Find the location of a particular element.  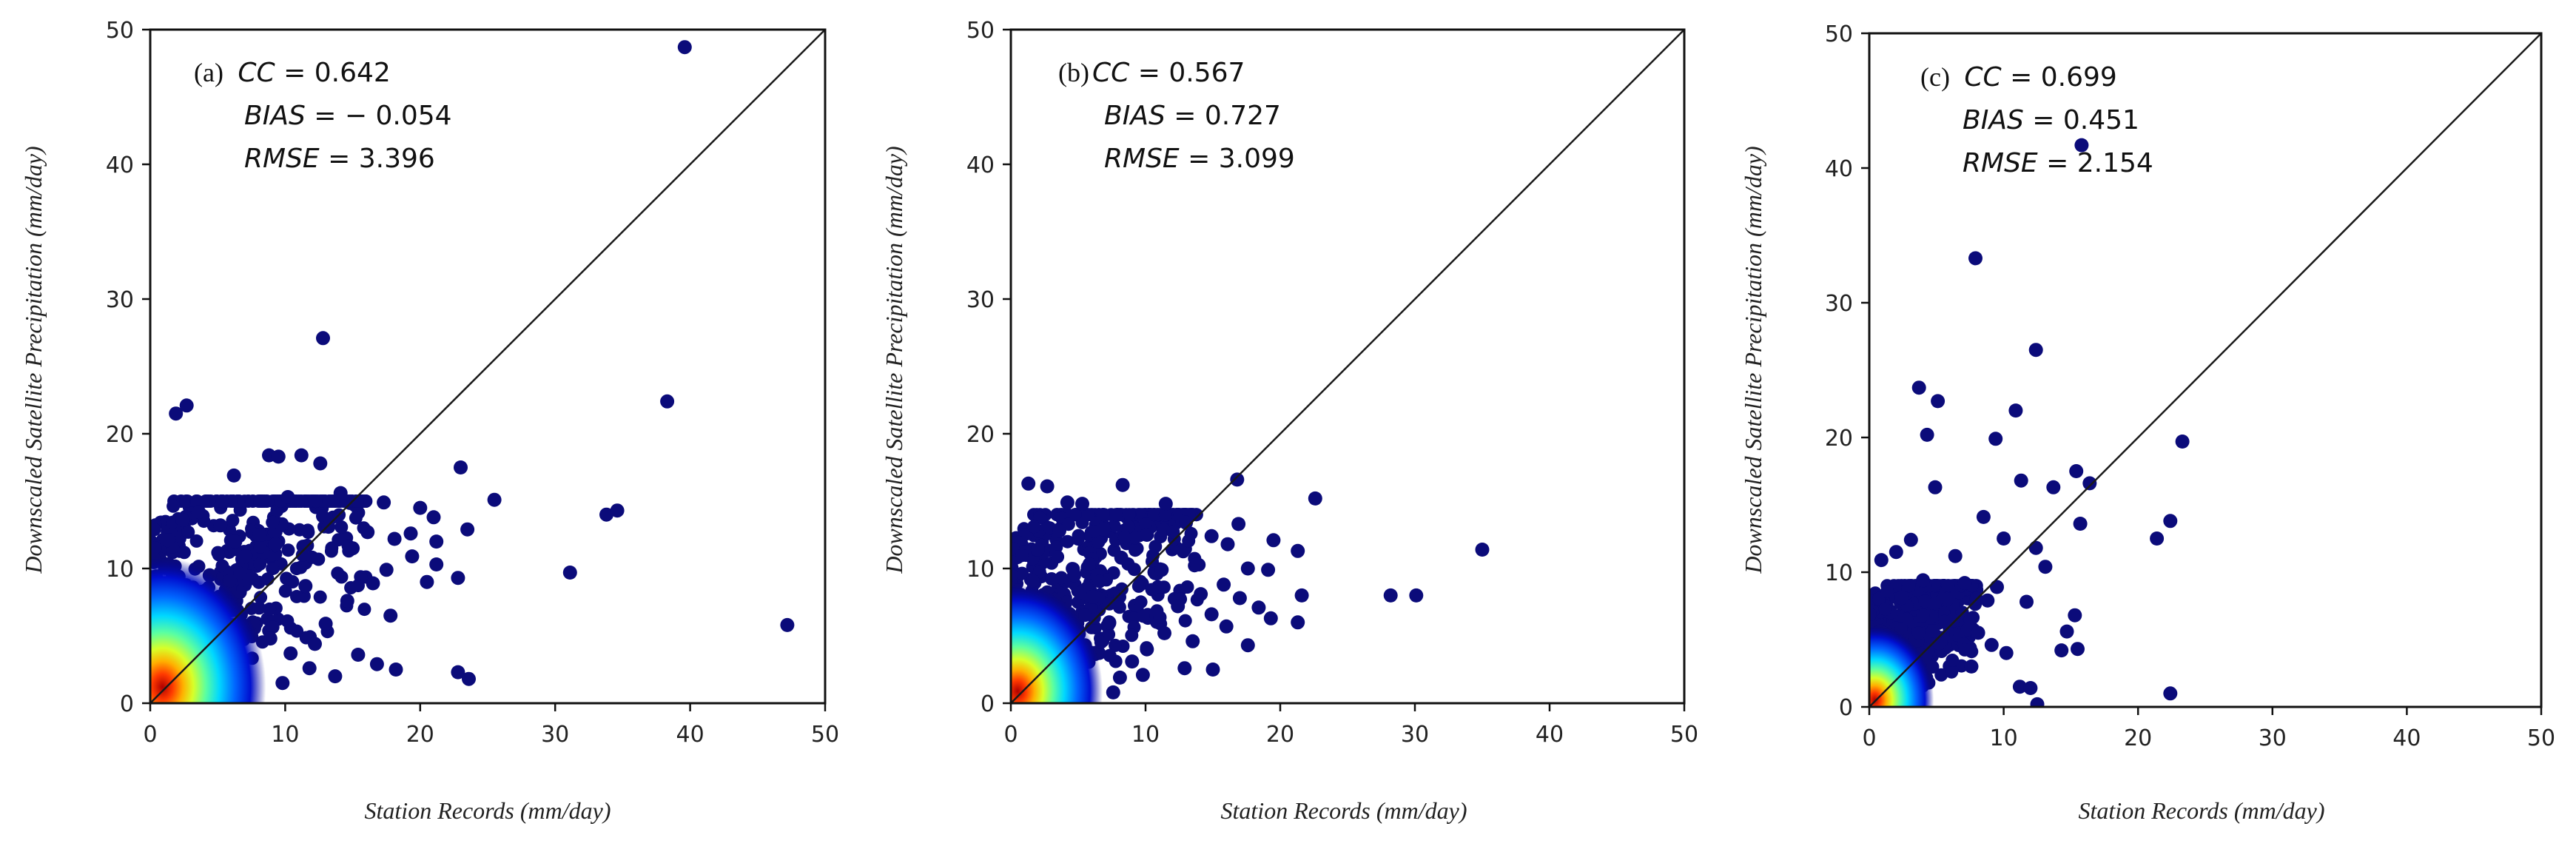

panel-c-stat-bias-value: 0.451 is located at coordinates (2101, 120).